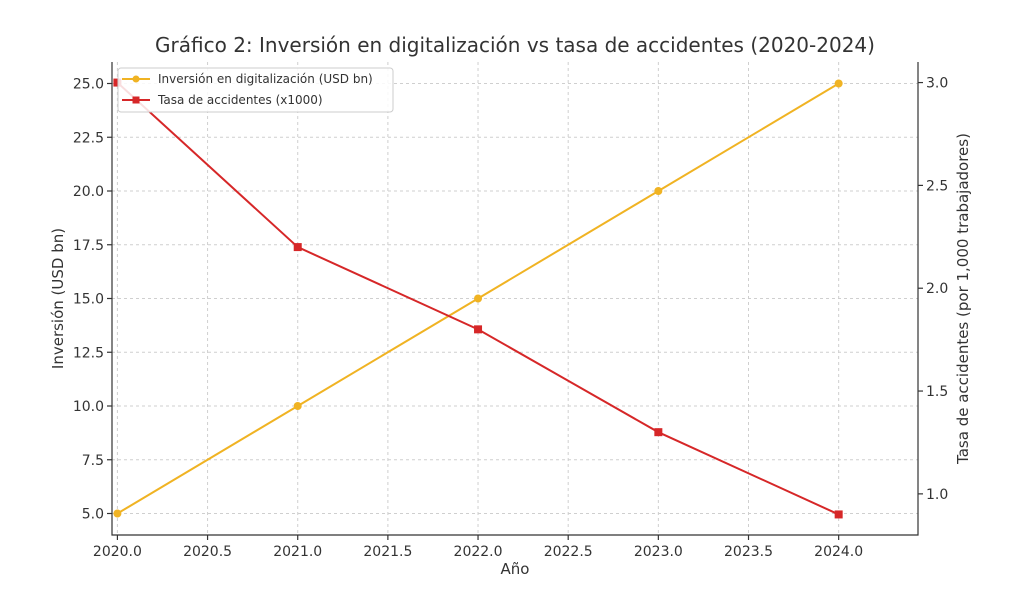 Image resolution: width=1024 pixels, height=597 pixels. I want to click on y-left-tick-label: 17.5, so click(88, 246).